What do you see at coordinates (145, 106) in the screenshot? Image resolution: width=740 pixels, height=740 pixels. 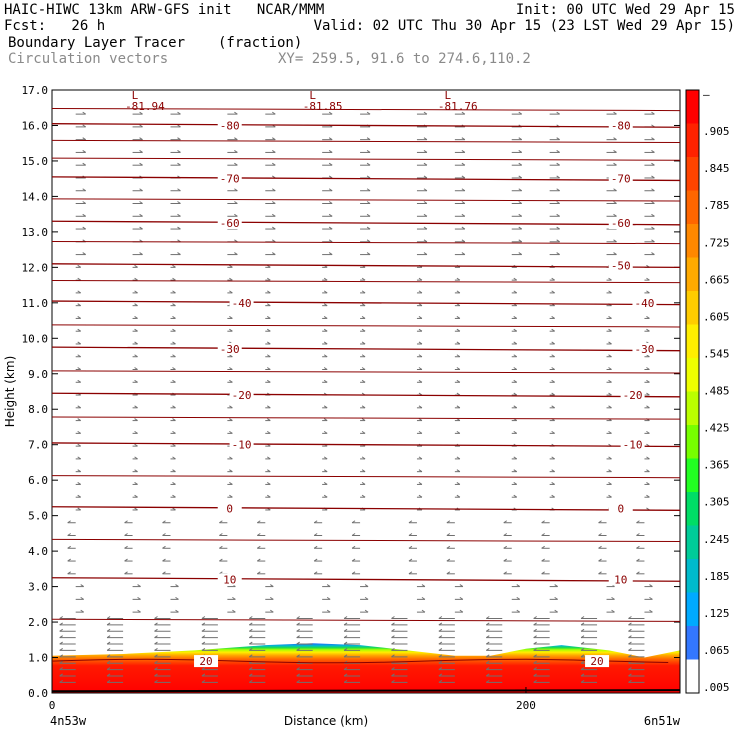 I see `low-value: -81.94` at bounding box center [145, 106].